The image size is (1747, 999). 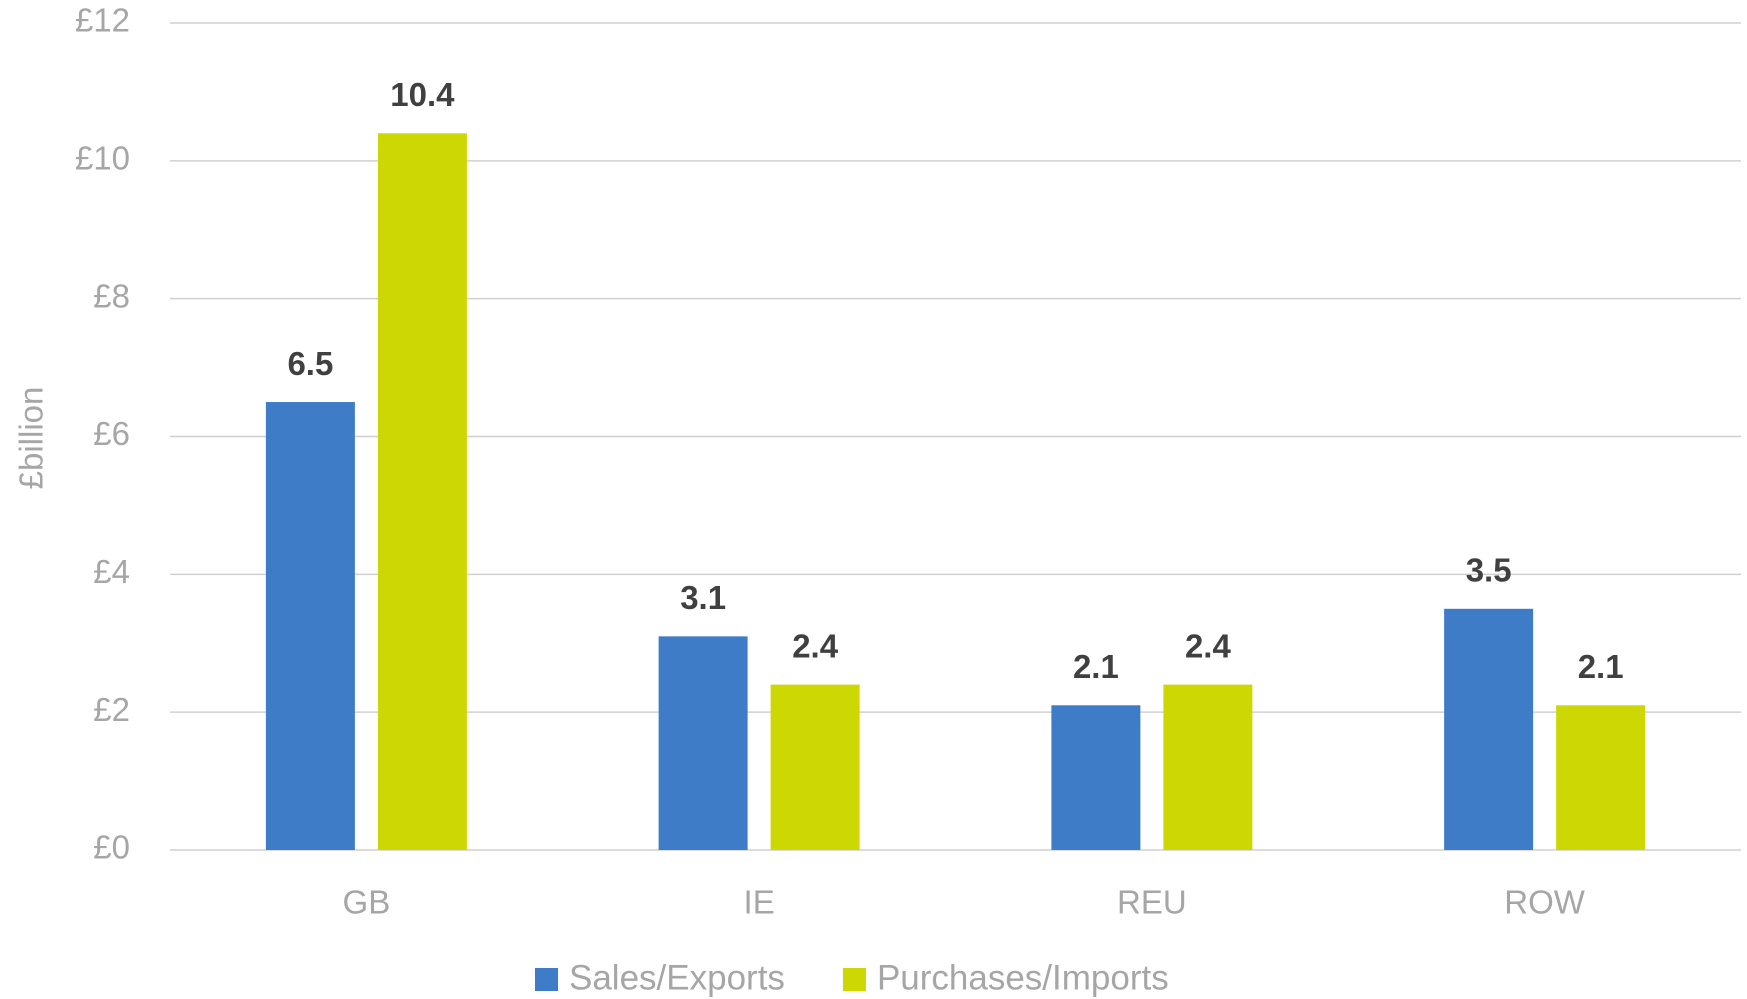 I want to click on y-tick-label: £4, so click(x=111, y=571).